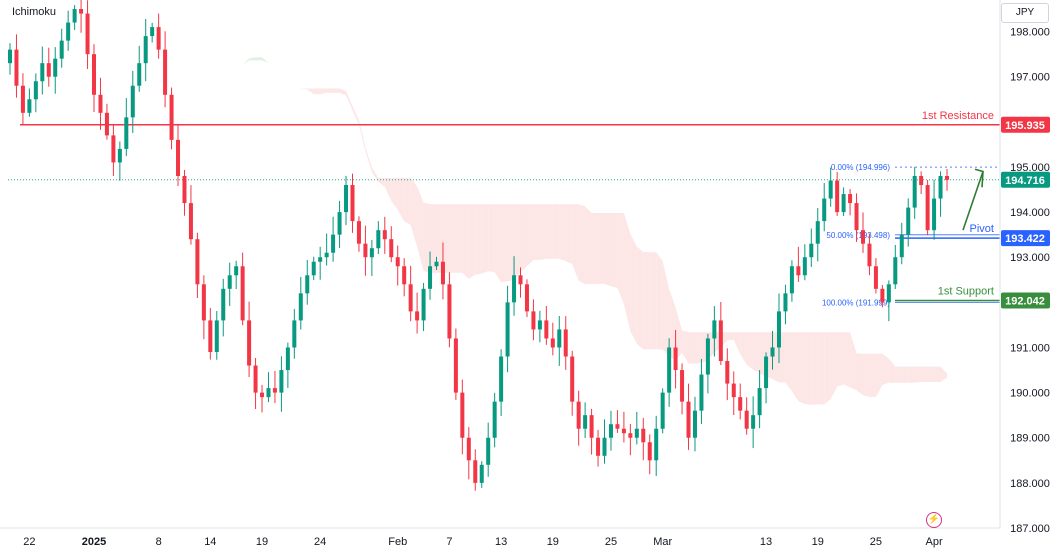  I want to click on y-tick-label: 195.000, so click(1030, 168).